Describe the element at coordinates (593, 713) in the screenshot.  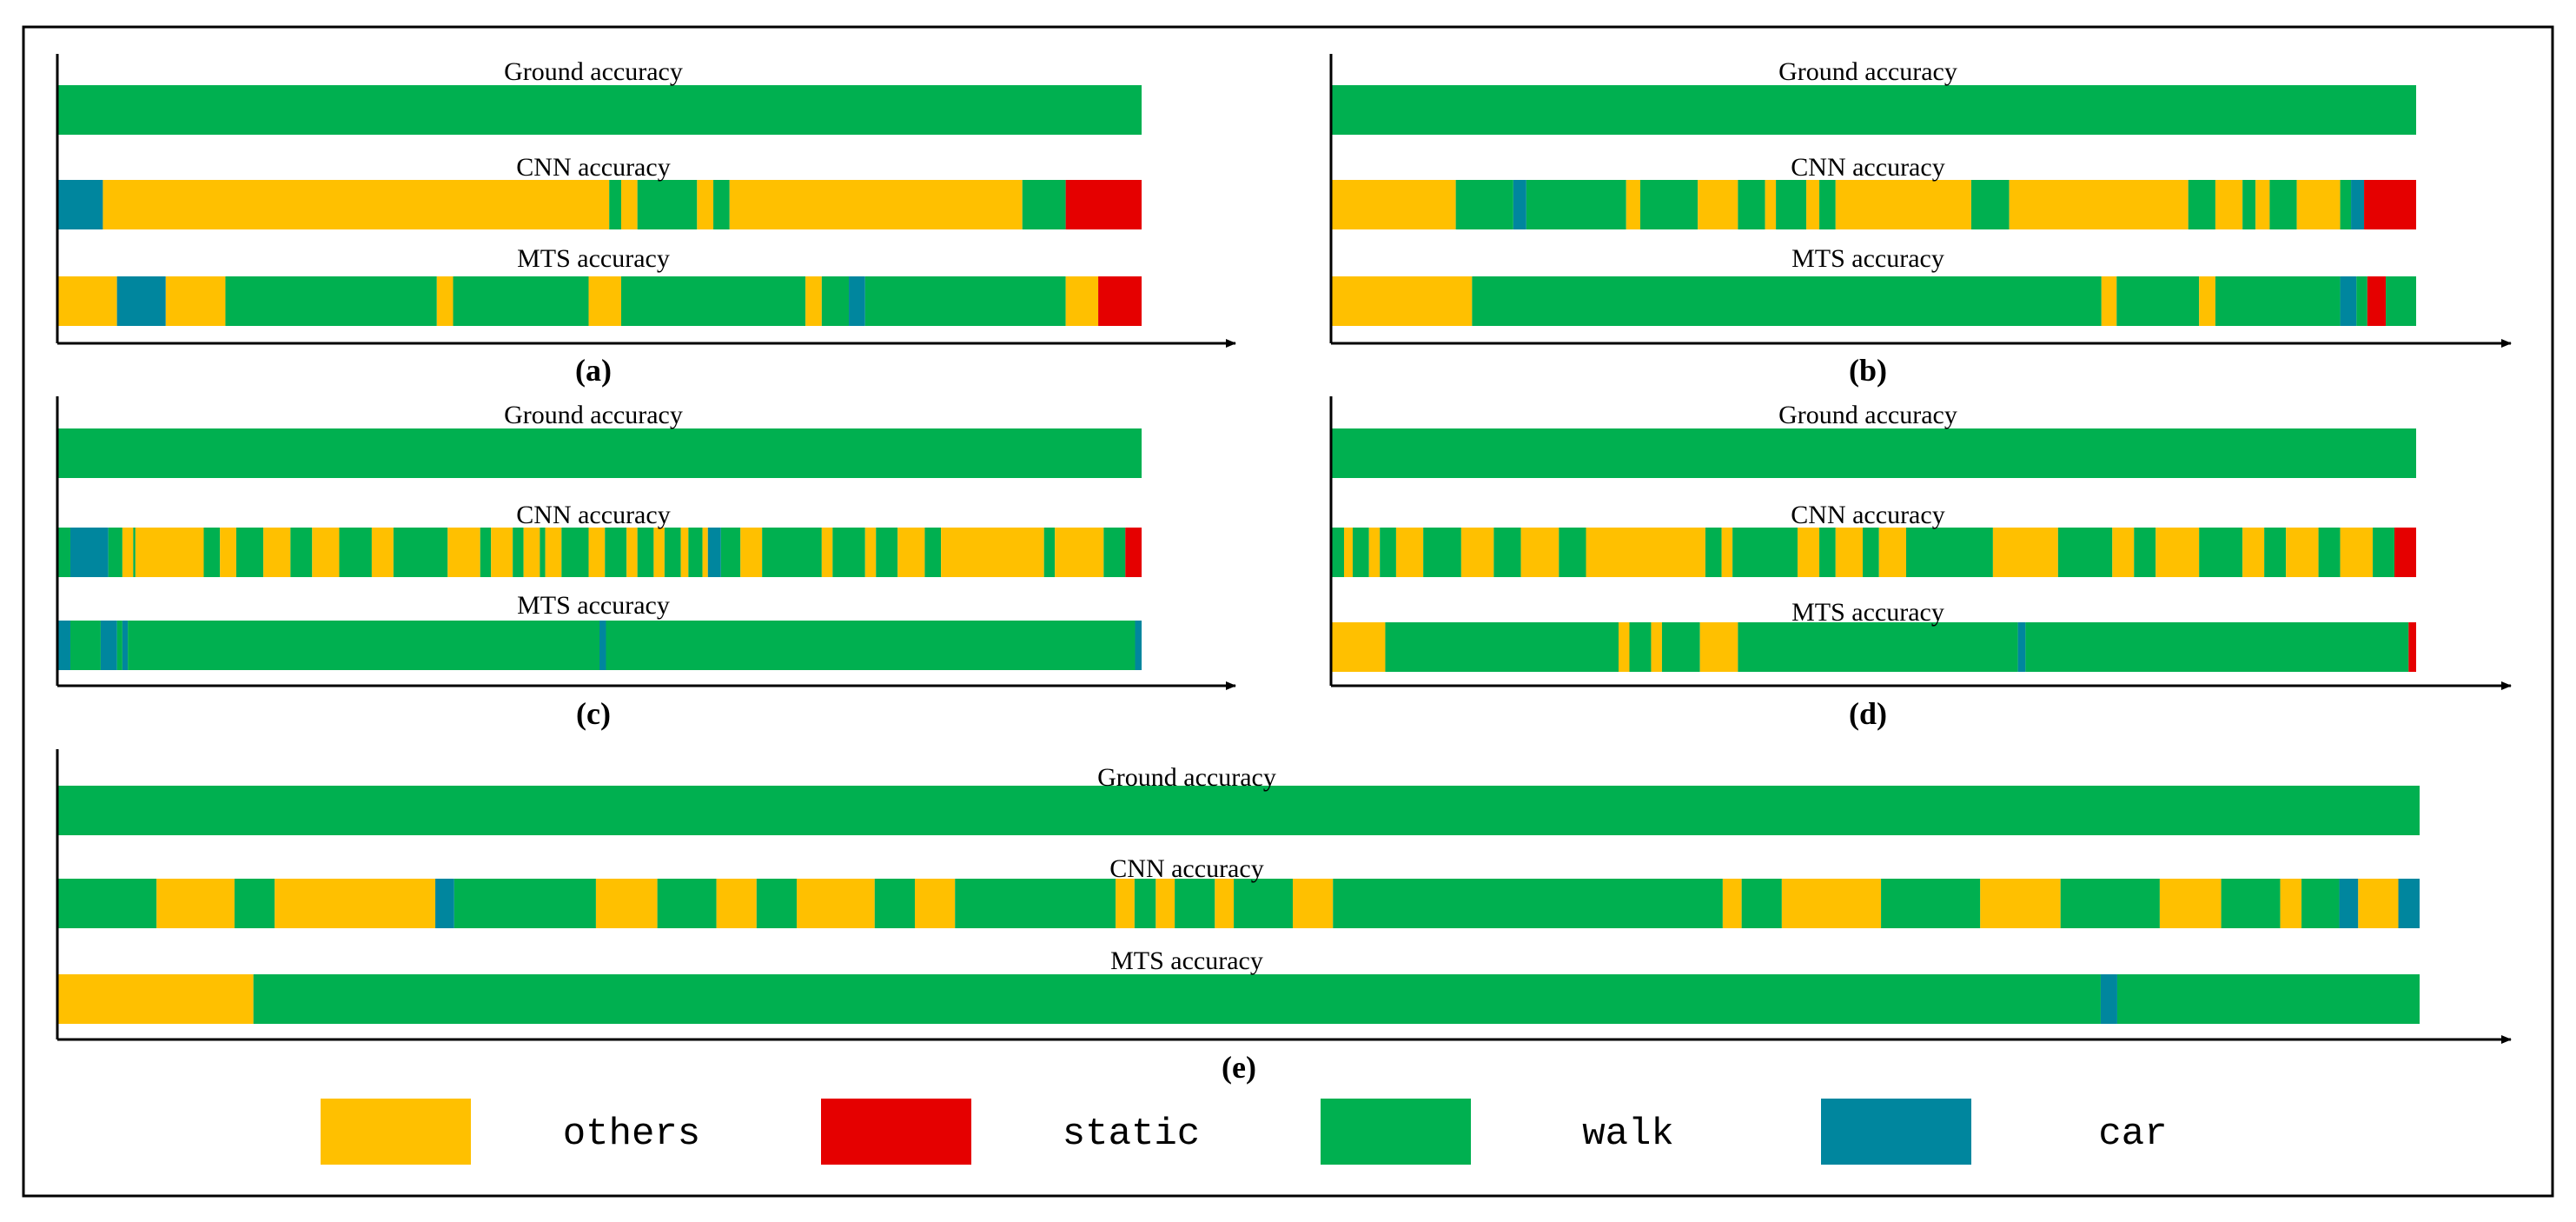
I see `panel-c-caption: (c)` at that location.